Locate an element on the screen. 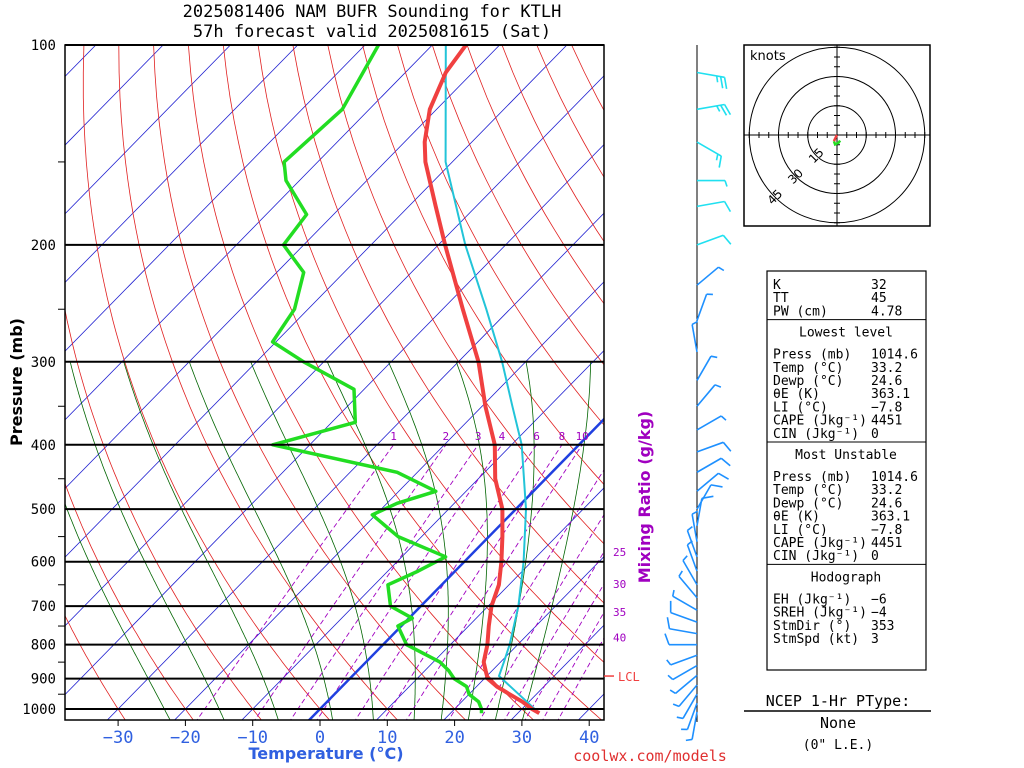  stat-unstable-label: LI (°C) is located at coordinates (800, 530).